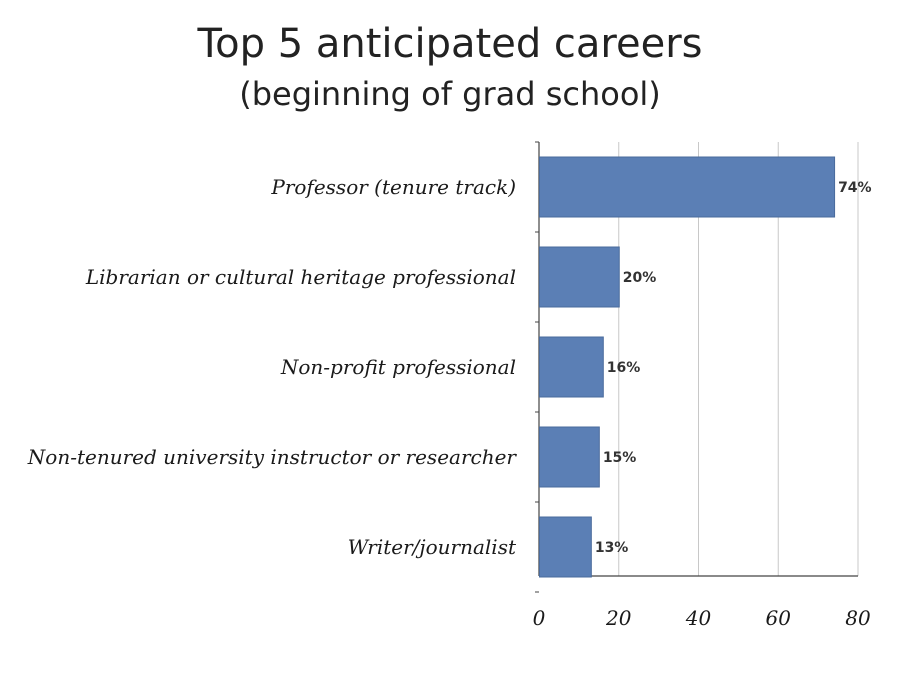  What do you see at coordinates (539, 618) in the screenshot?
I see `x-tick-label: 0` at bounding box center [539, 618].